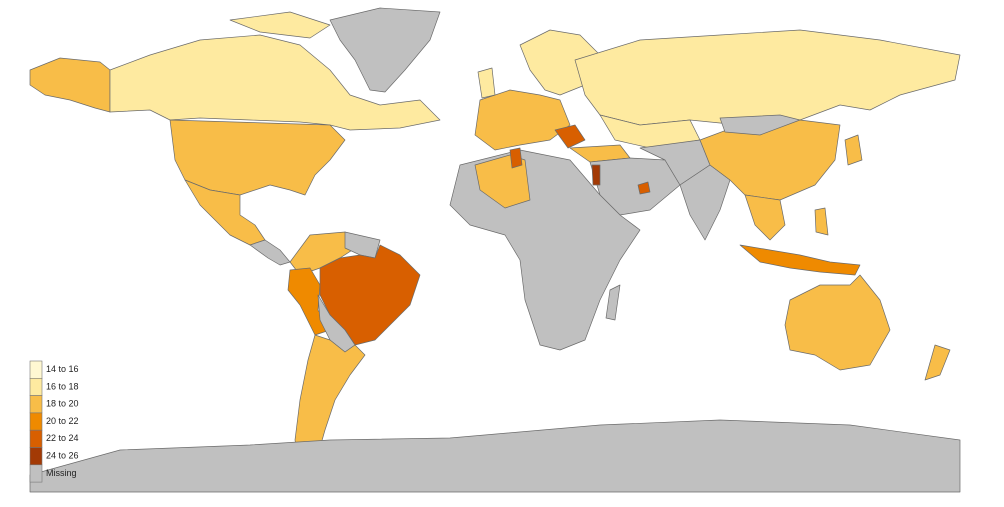  Describe the element at coordinates (62, 369) in the screenshot. I see `legend-label: 14 to 16` at that location.